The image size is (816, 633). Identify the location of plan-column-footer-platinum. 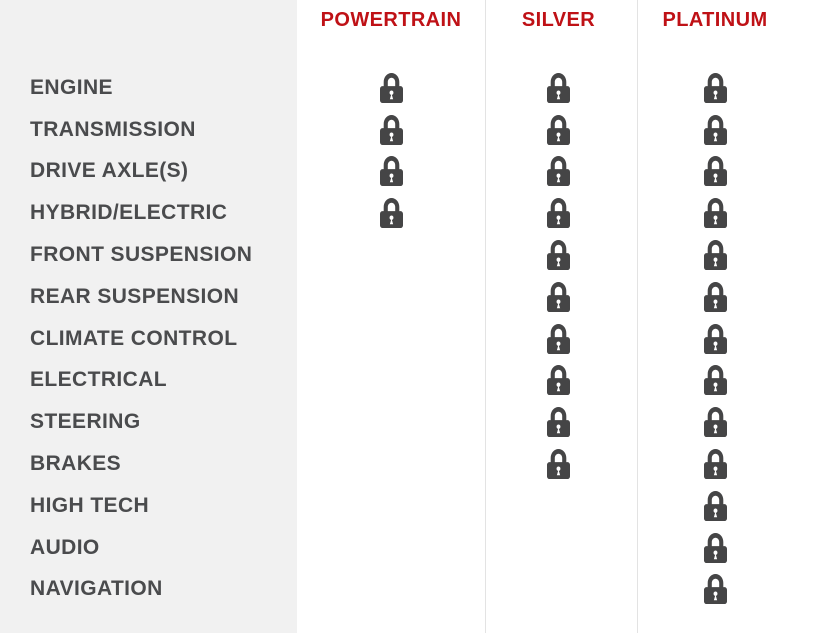
(726, 621).